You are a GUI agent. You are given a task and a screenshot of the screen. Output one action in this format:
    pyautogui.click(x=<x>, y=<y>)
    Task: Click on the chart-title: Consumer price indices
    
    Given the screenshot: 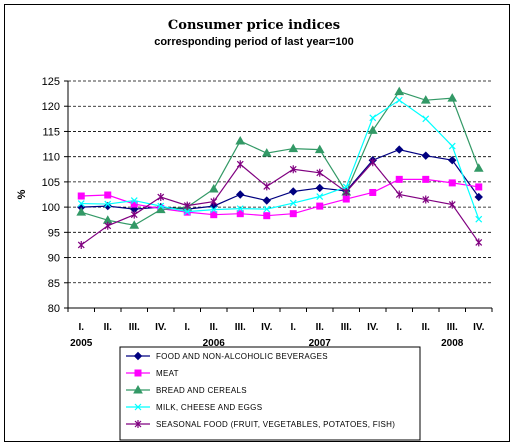 What is the action you would take?
    pyautogui.click(x=254, y=25)
    